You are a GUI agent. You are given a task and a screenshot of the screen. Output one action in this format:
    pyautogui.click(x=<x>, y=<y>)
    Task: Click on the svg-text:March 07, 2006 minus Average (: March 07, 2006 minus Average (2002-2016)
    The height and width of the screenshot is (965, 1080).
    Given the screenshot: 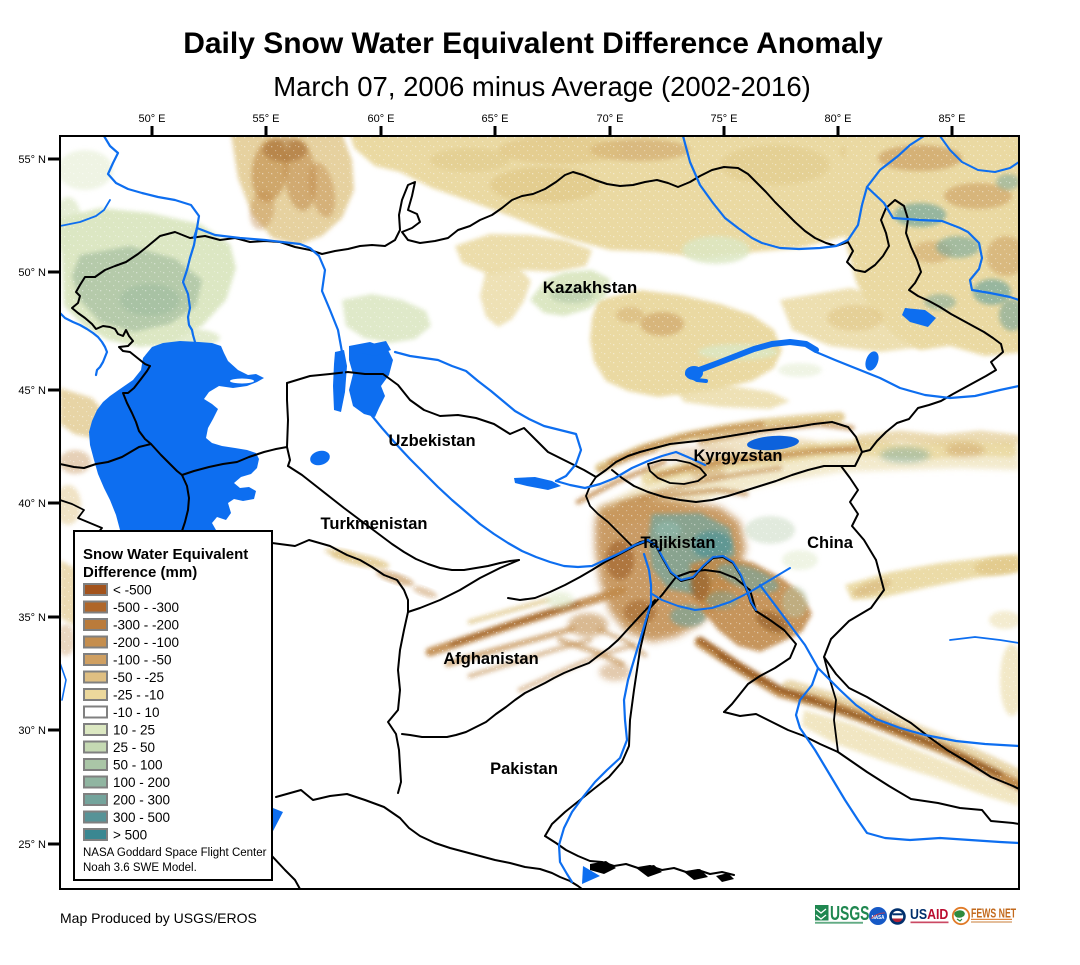 What is the action you would take?
    pyautogui.click(x=542, y=86)
    